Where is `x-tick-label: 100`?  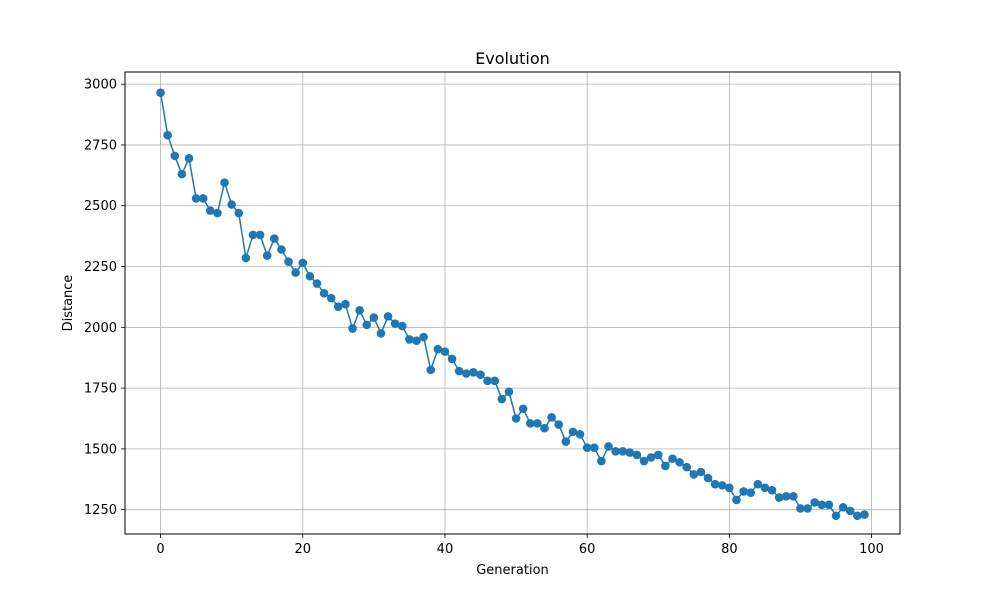 x-tick-label: 100 is located at coordinates (871, 549).